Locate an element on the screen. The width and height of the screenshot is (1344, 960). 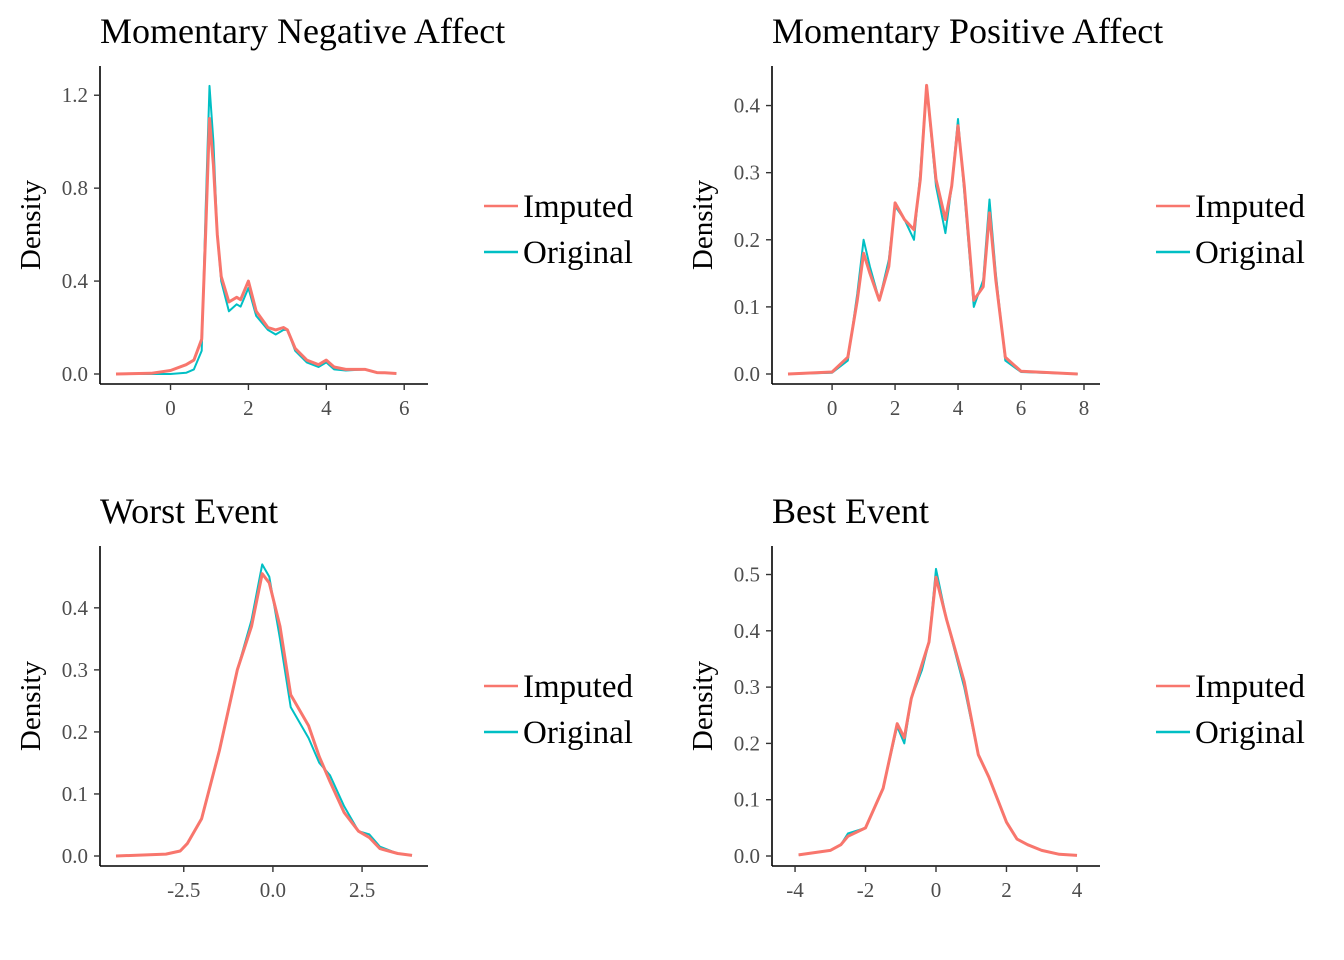
chart-title: Momentary Positive Affect is located at coordinates (967, 31).